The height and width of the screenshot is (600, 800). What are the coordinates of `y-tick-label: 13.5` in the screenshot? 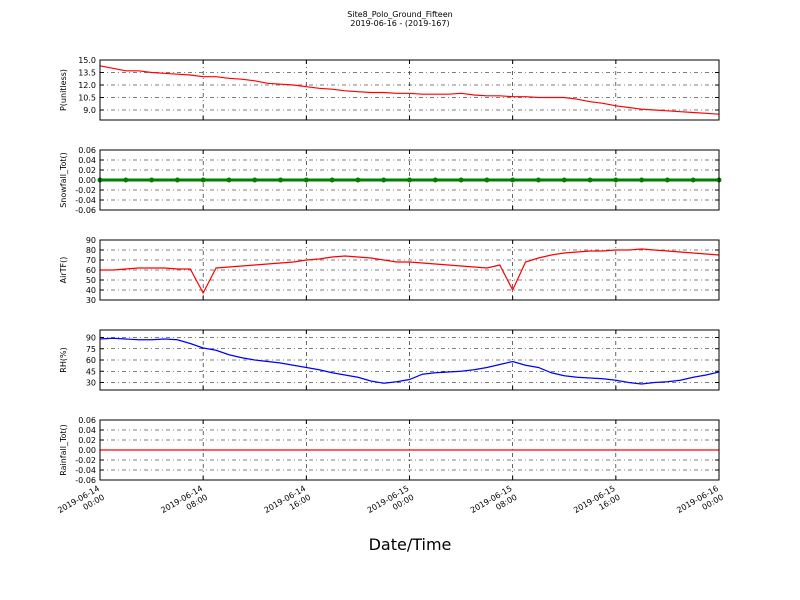 It's located at (87, 73).